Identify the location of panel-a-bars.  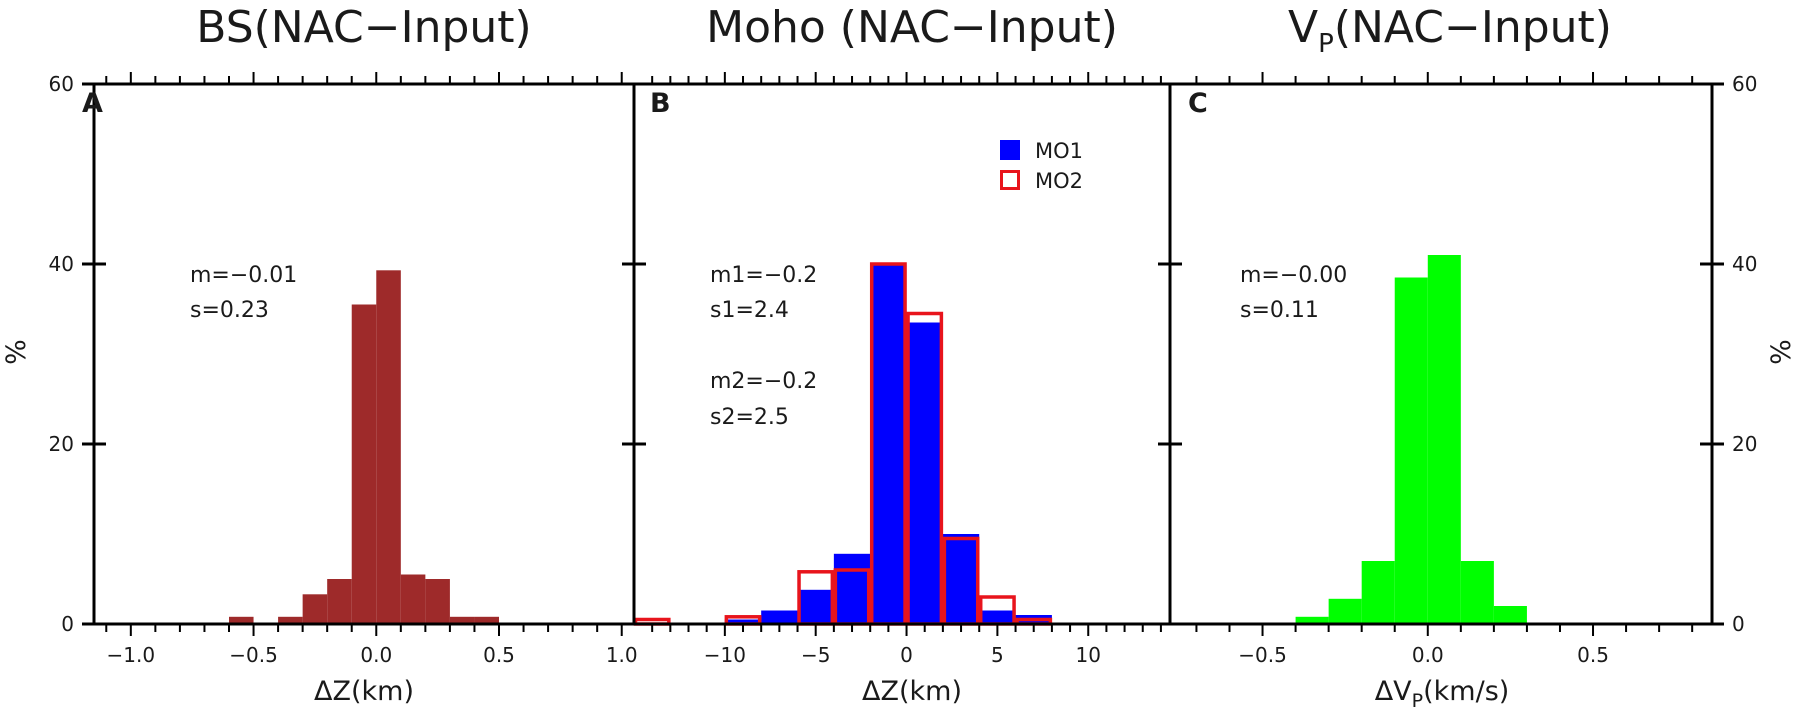
(364, 447).